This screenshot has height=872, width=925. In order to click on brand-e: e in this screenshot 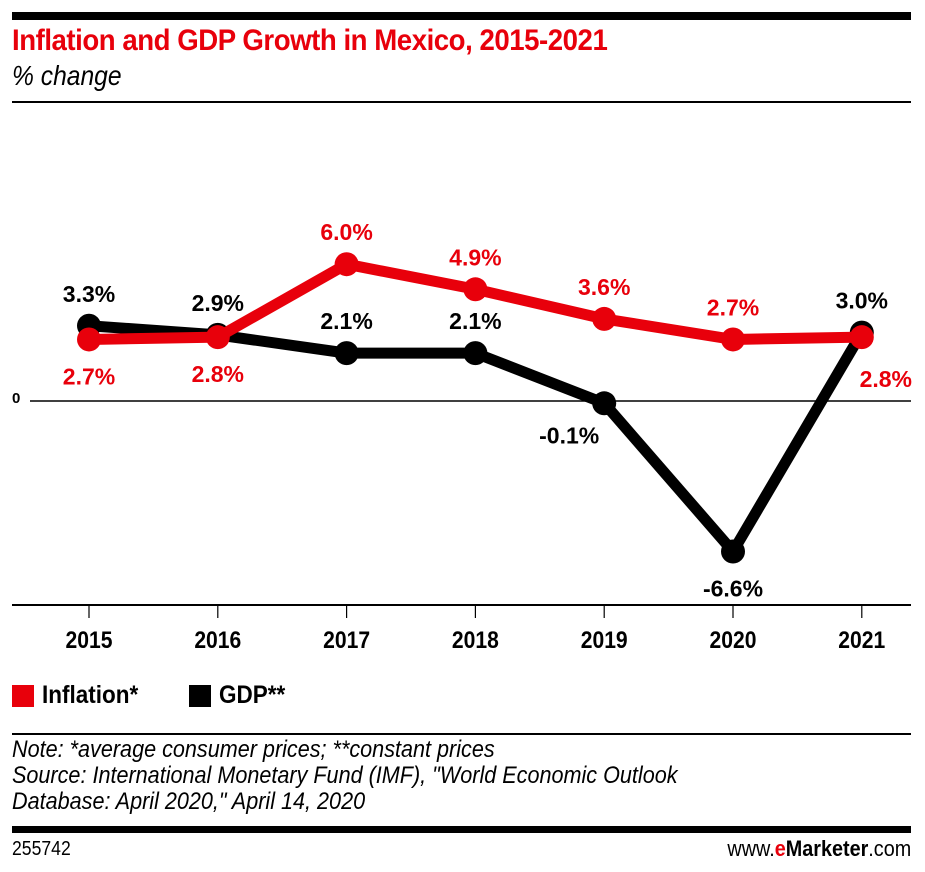, I will do `click(780, 848)`.